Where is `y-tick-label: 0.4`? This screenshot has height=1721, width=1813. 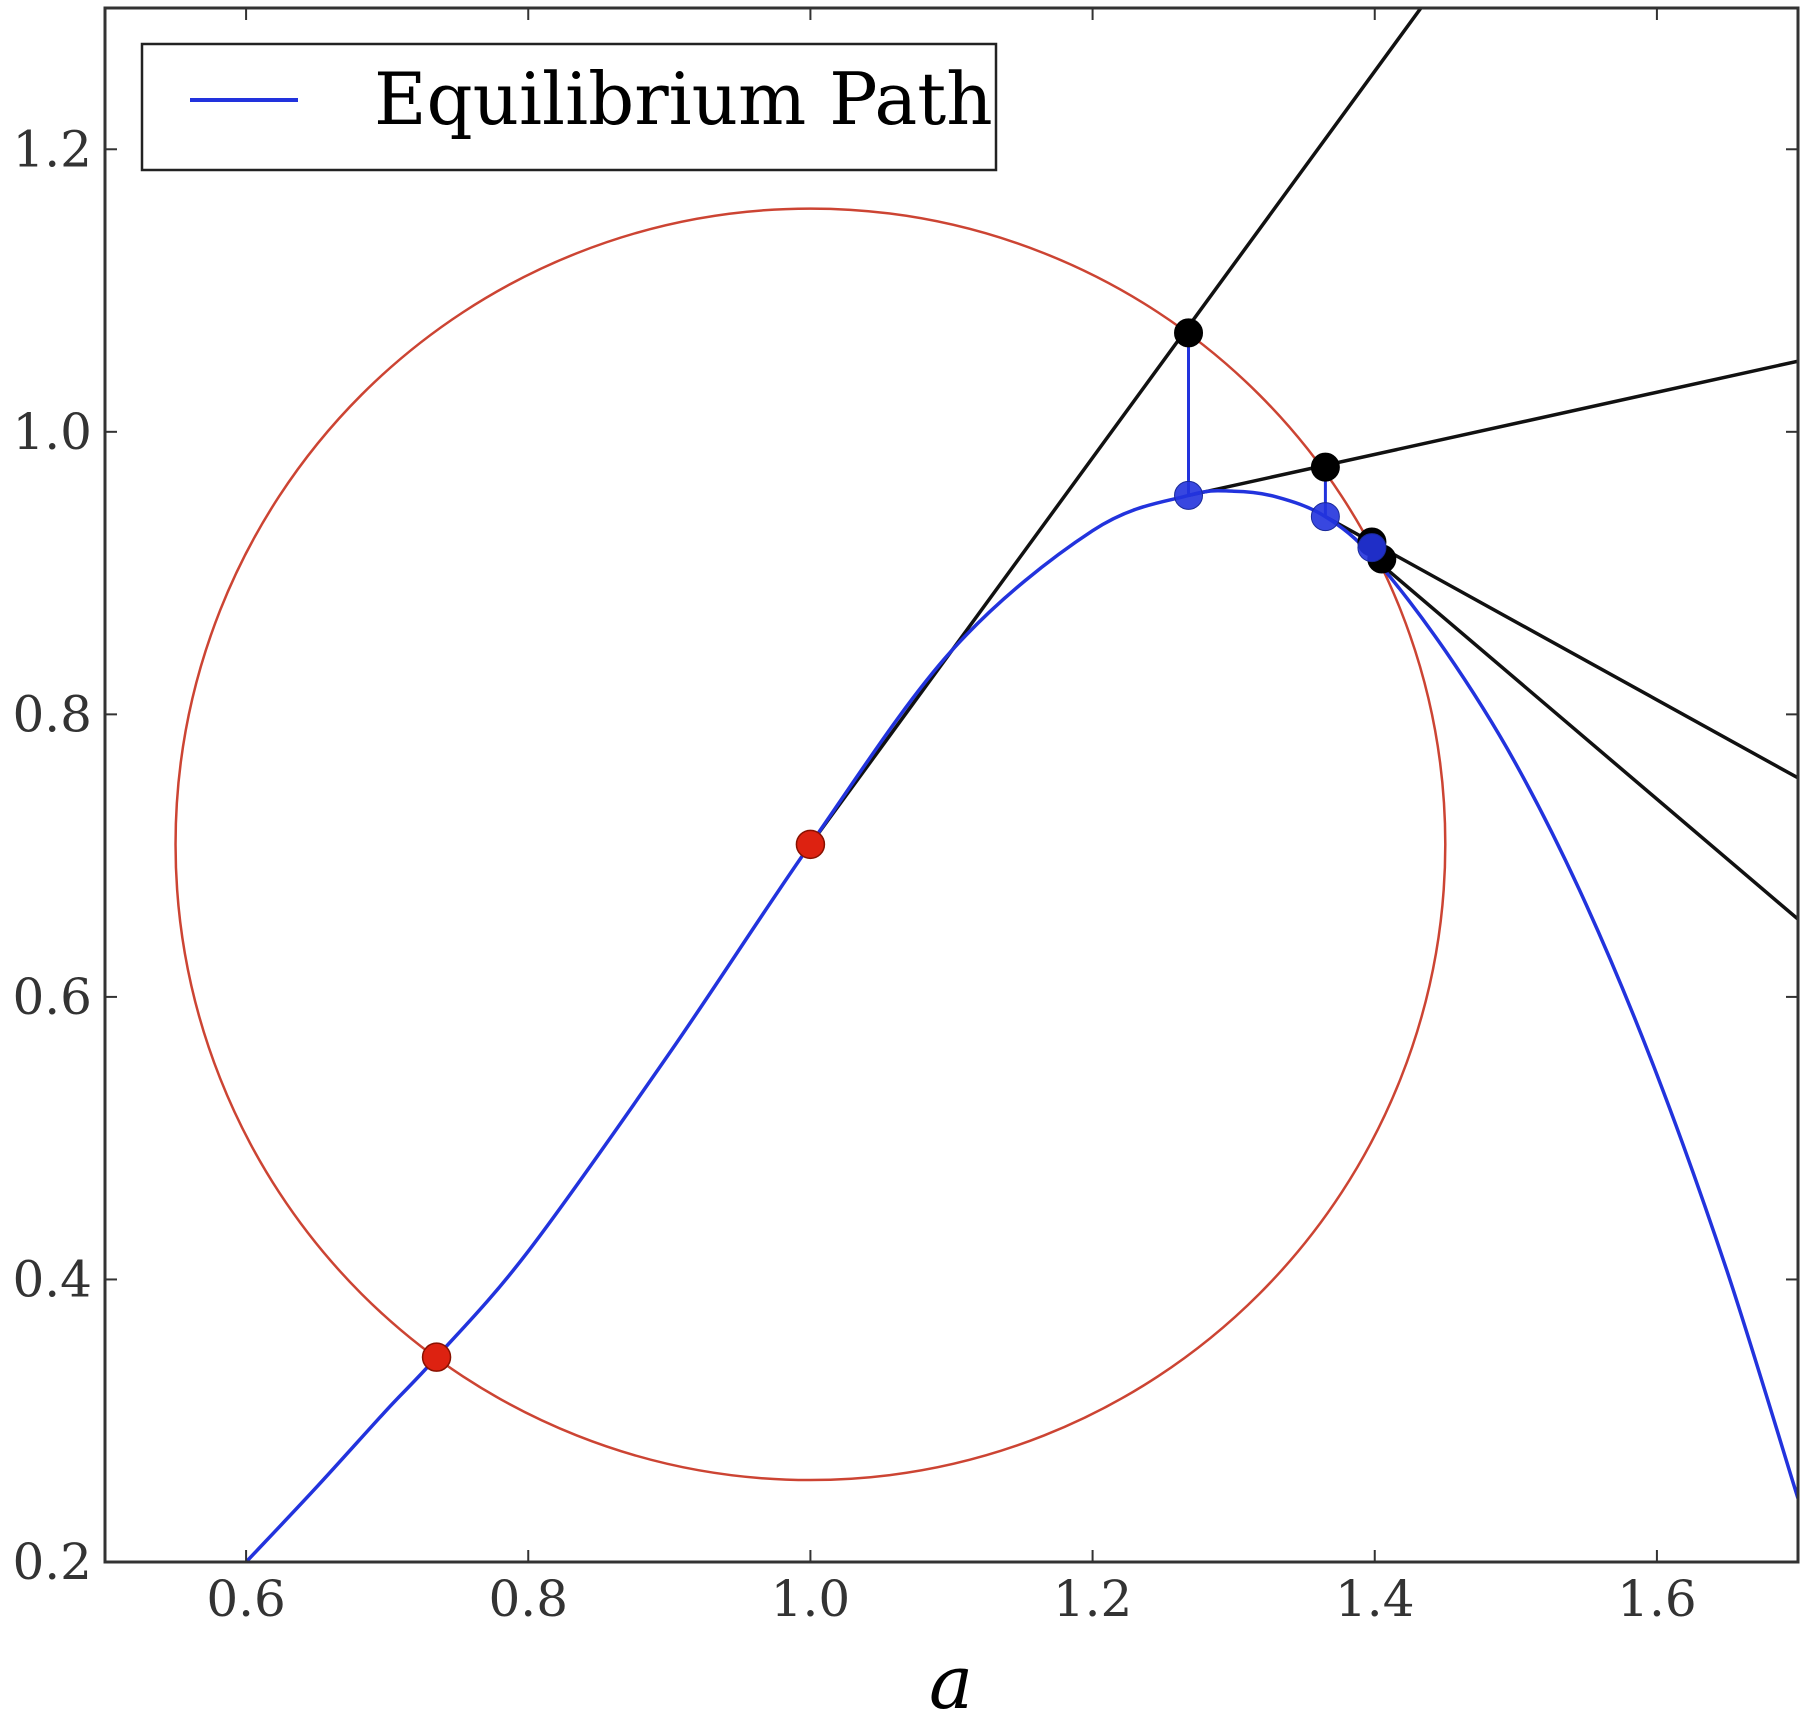
y-tick-label: 0.4 is located at coordinates (52, 1279).